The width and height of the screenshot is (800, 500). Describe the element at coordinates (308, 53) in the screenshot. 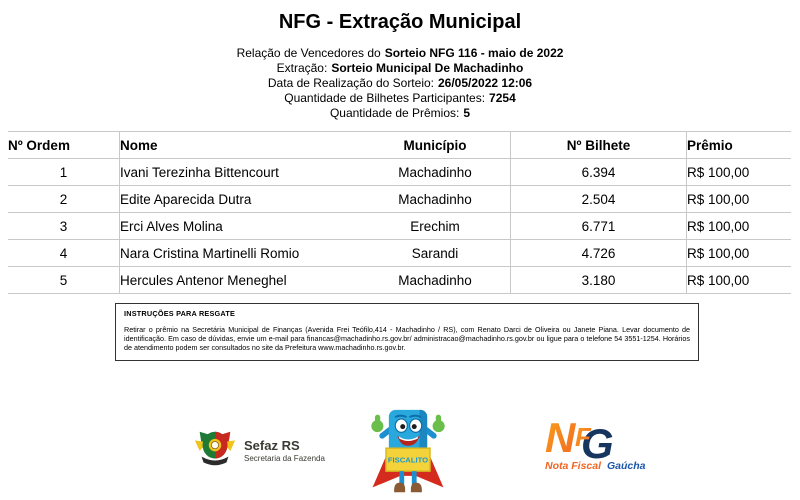

I see `subtitle-label: Relação de Vencedores do` at that location.